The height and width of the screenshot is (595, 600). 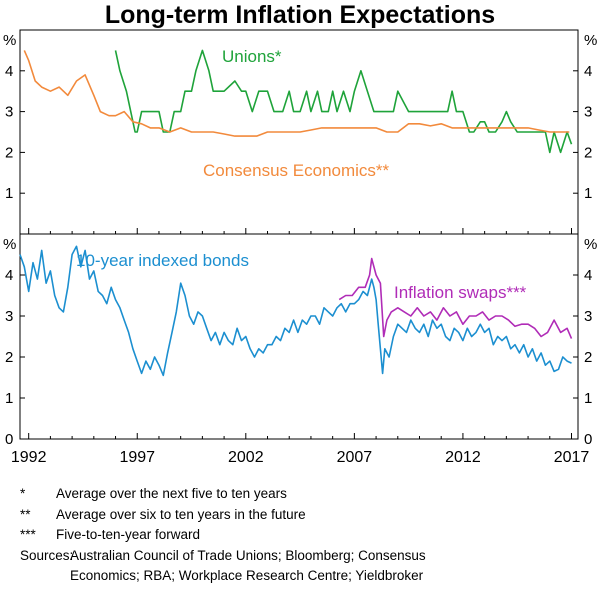 What do you see at coordinates (23, 493) in the screenshot?
I see `footnote-mark: *` at bounding box center [23, 493].